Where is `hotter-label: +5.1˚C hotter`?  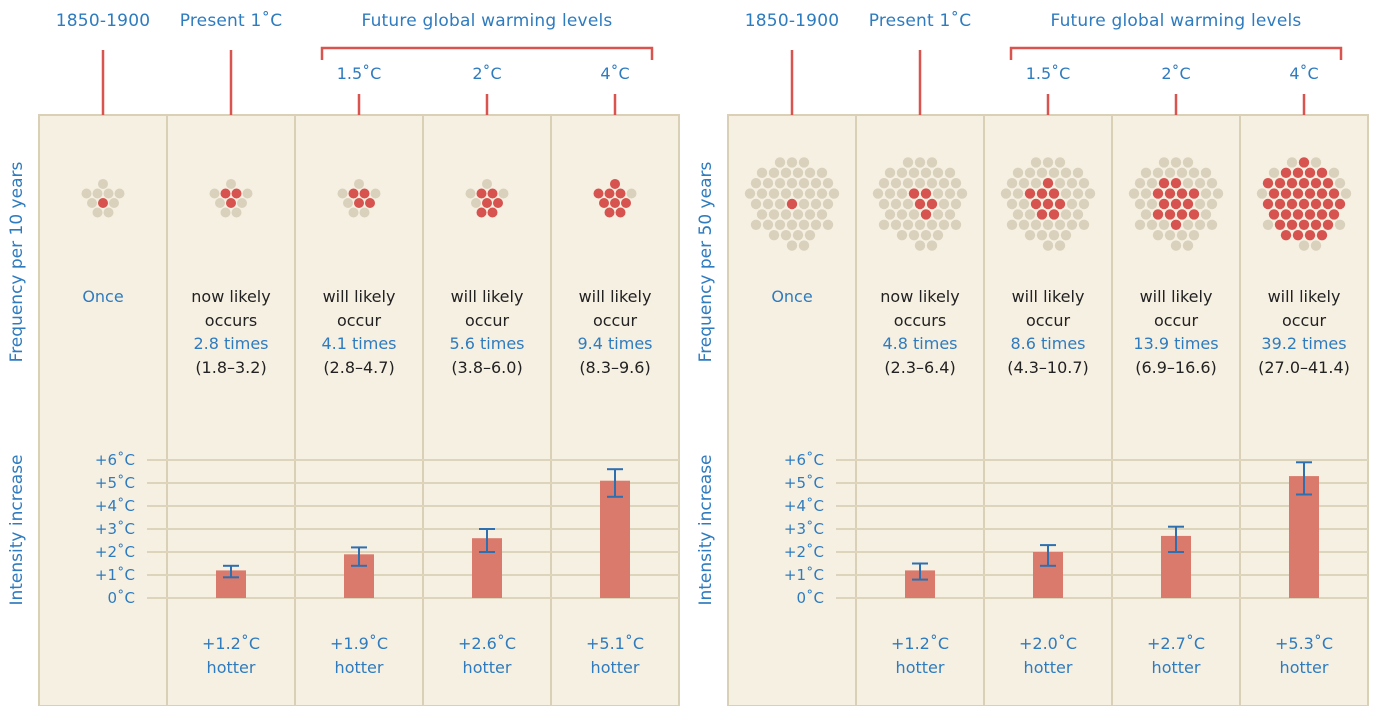 hotter-label: +5.1˚C hotter is located at coordinates (615, 655).